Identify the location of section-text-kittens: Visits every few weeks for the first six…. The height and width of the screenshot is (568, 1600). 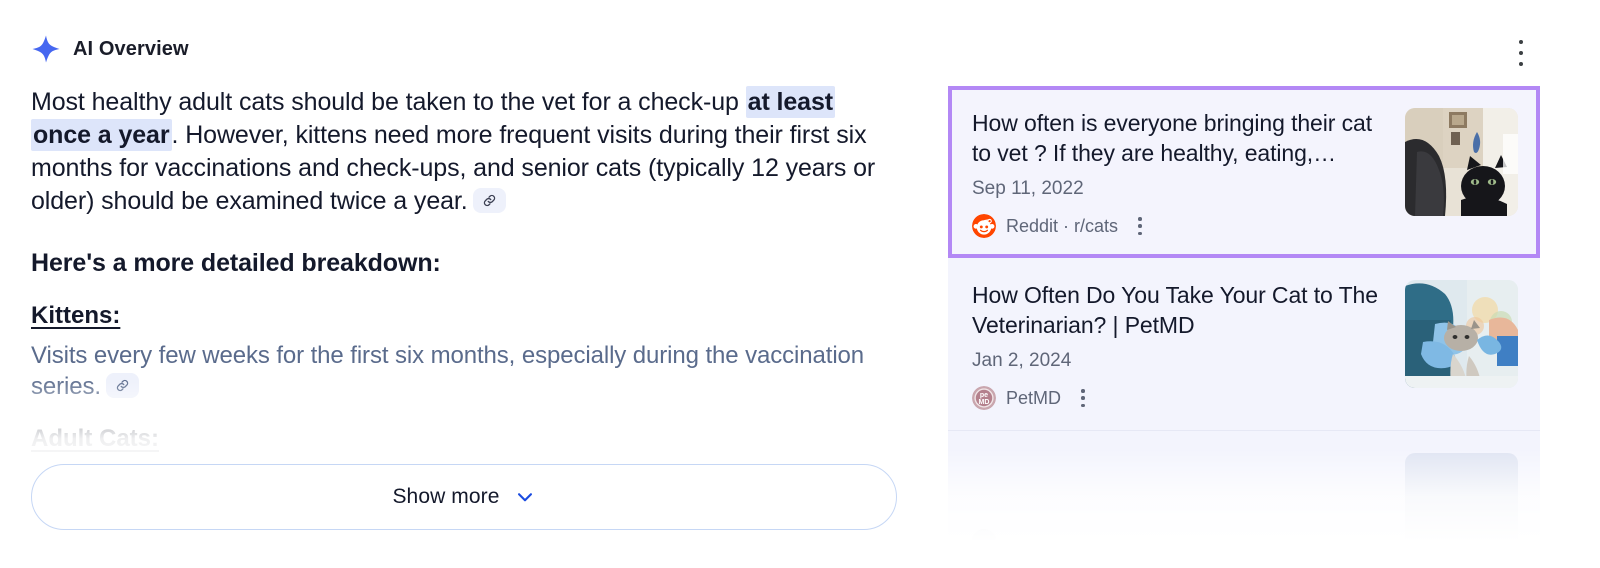
(461, 371).